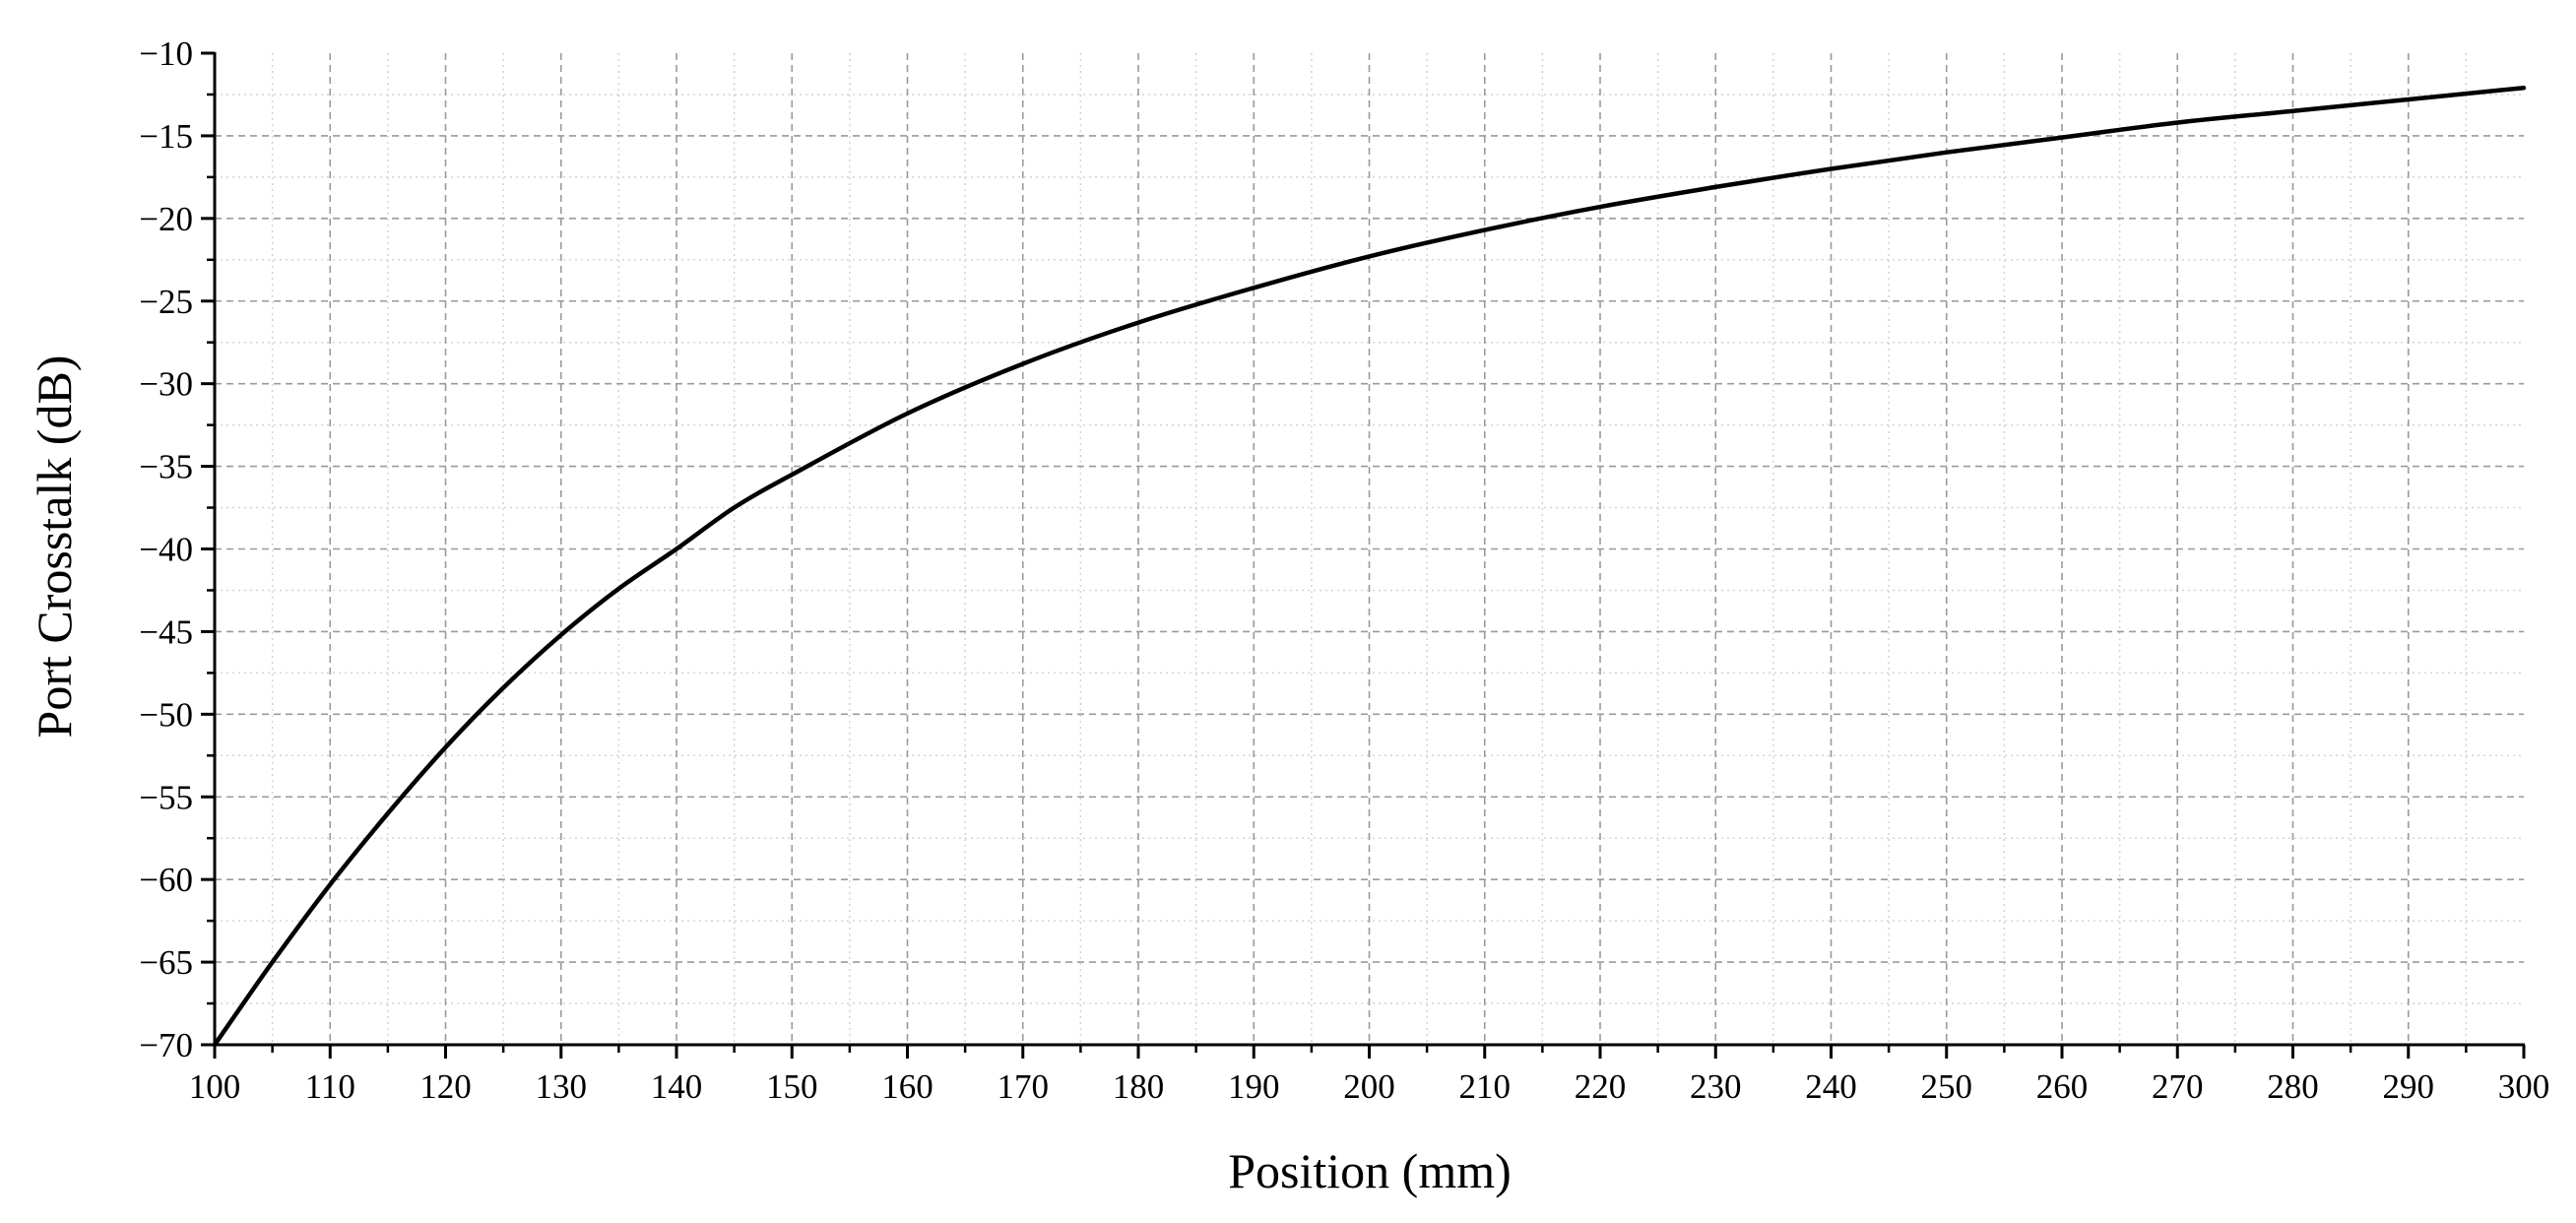 The width and height of the screenshot is (2576, 1223). What do you see at coordinates (166, 136) in the screenshot?
I see `y-tick-label: −15` at bounding box center [166, 136].